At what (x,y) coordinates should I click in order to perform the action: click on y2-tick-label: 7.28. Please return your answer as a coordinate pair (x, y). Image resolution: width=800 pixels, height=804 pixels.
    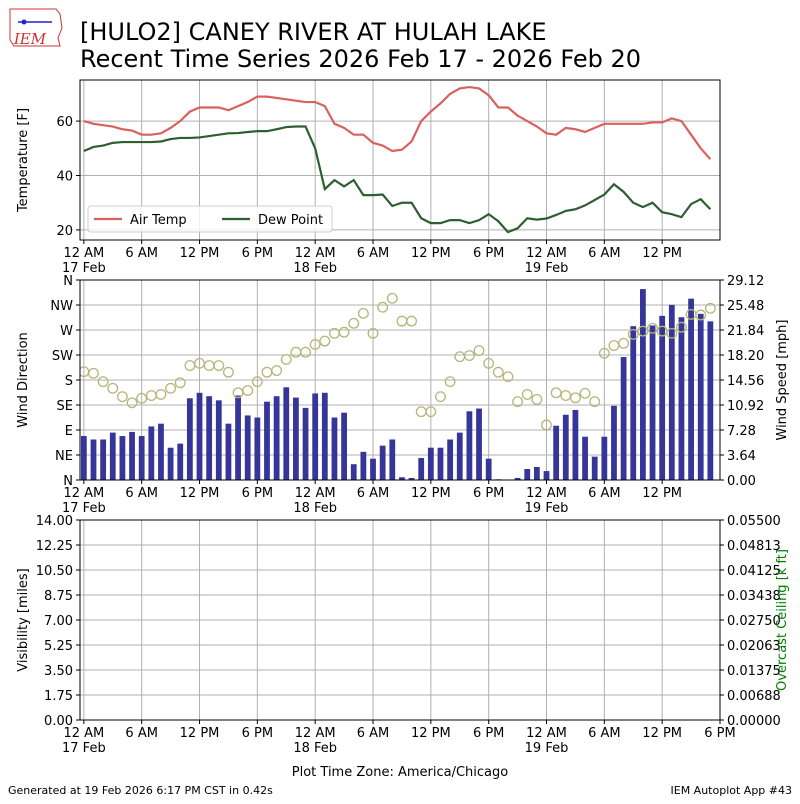
    Looking at the image, I should click on (741, 431).